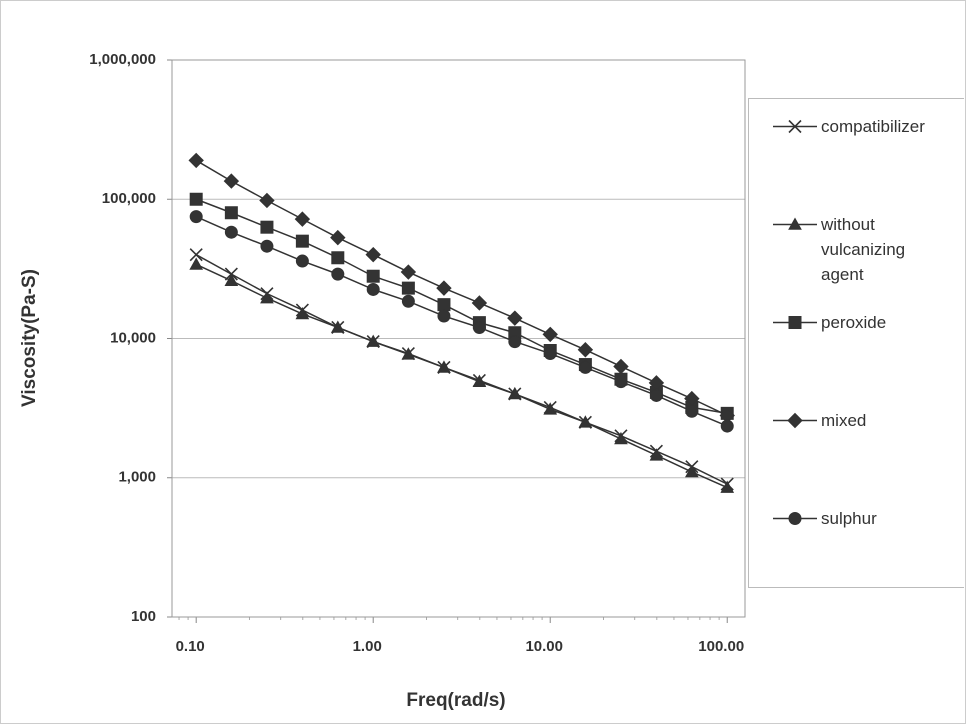 The image size is (966, 724). Describe the element at coordinates (849, 518) in the screenshot. I see `legend-label: sulphur` at that location.